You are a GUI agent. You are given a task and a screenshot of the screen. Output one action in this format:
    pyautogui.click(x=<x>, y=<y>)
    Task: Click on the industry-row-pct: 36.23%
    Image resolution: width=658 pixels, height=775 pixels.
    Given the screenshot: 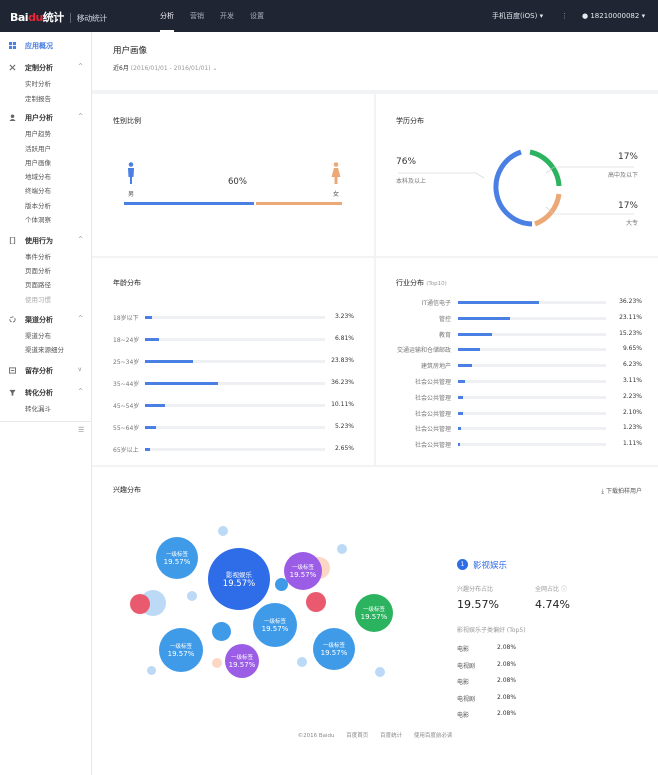 What is the action you would take?
    pyautogui.click(x=630, y=301)
    